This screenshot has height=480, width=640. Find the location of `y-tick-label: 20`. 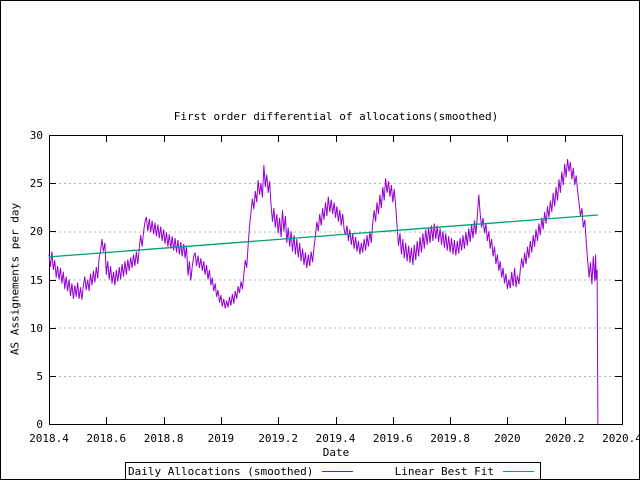

y-tick-label: 20 is located at coordinates (36, 232).